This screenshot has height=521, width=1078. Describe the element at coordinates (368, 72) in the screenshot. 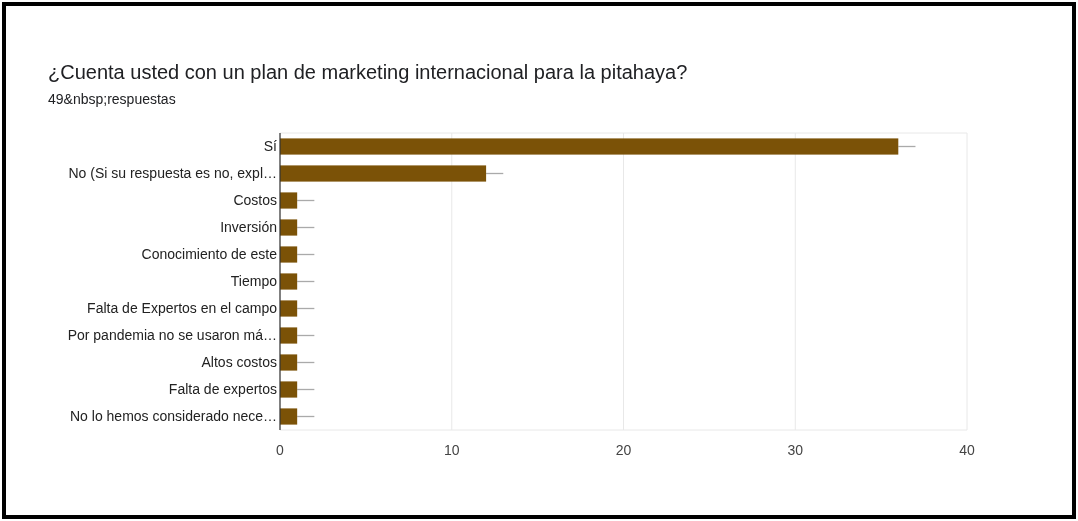

I see `chart-title: ¿Cuenta usted con un plan de marketing internacional para la pitahaya?` at that location.